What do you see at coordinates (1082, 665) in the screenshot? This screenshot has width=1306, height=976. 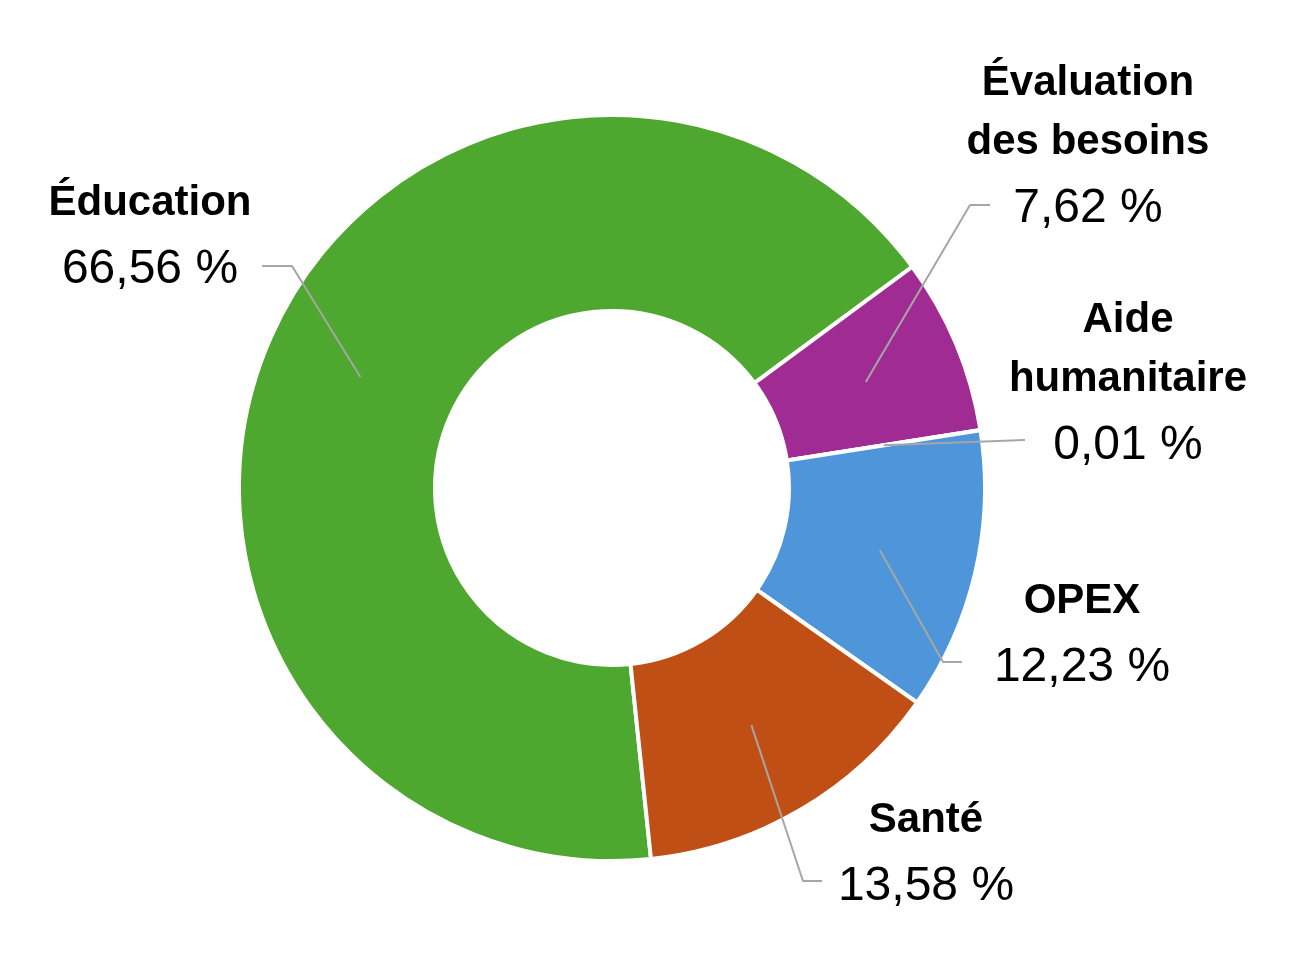 I see `data-label: 12,23 %` at bounding box center [1082, 665].